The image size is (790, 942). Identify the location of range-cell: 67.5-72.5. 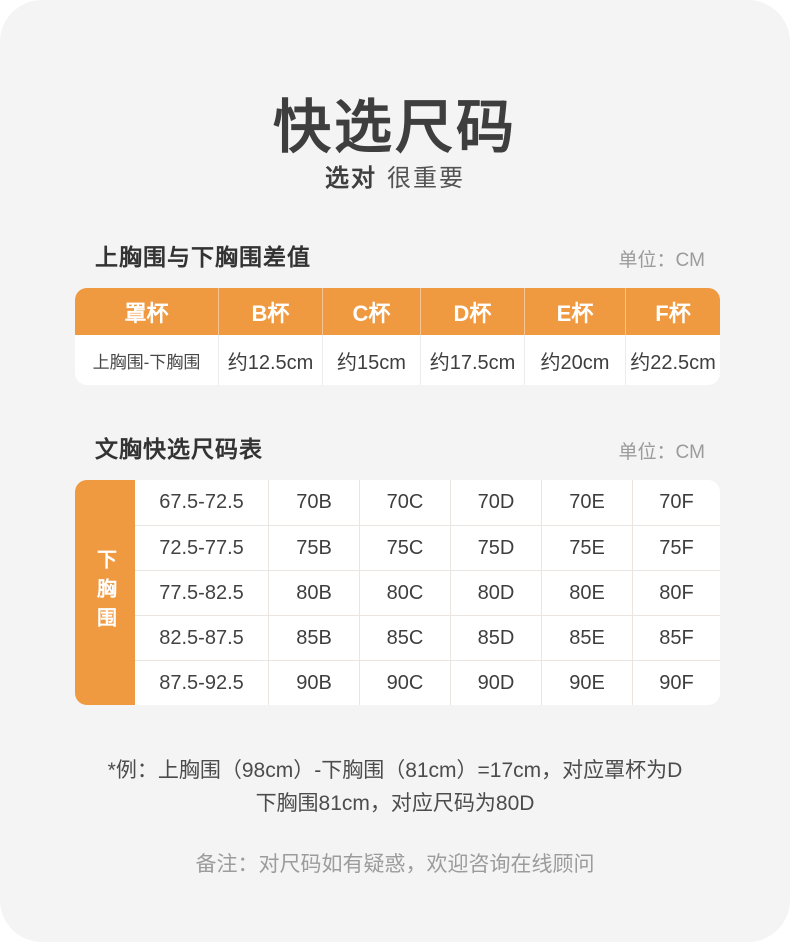
(201, 502).